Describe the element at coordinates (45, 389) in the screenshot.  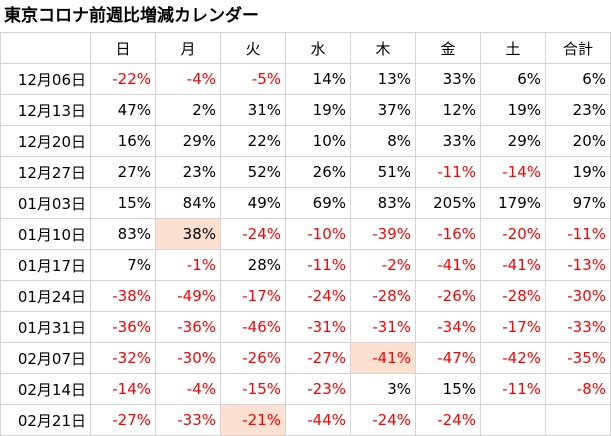
I see `row-date-cell: 02月14日` at that location.